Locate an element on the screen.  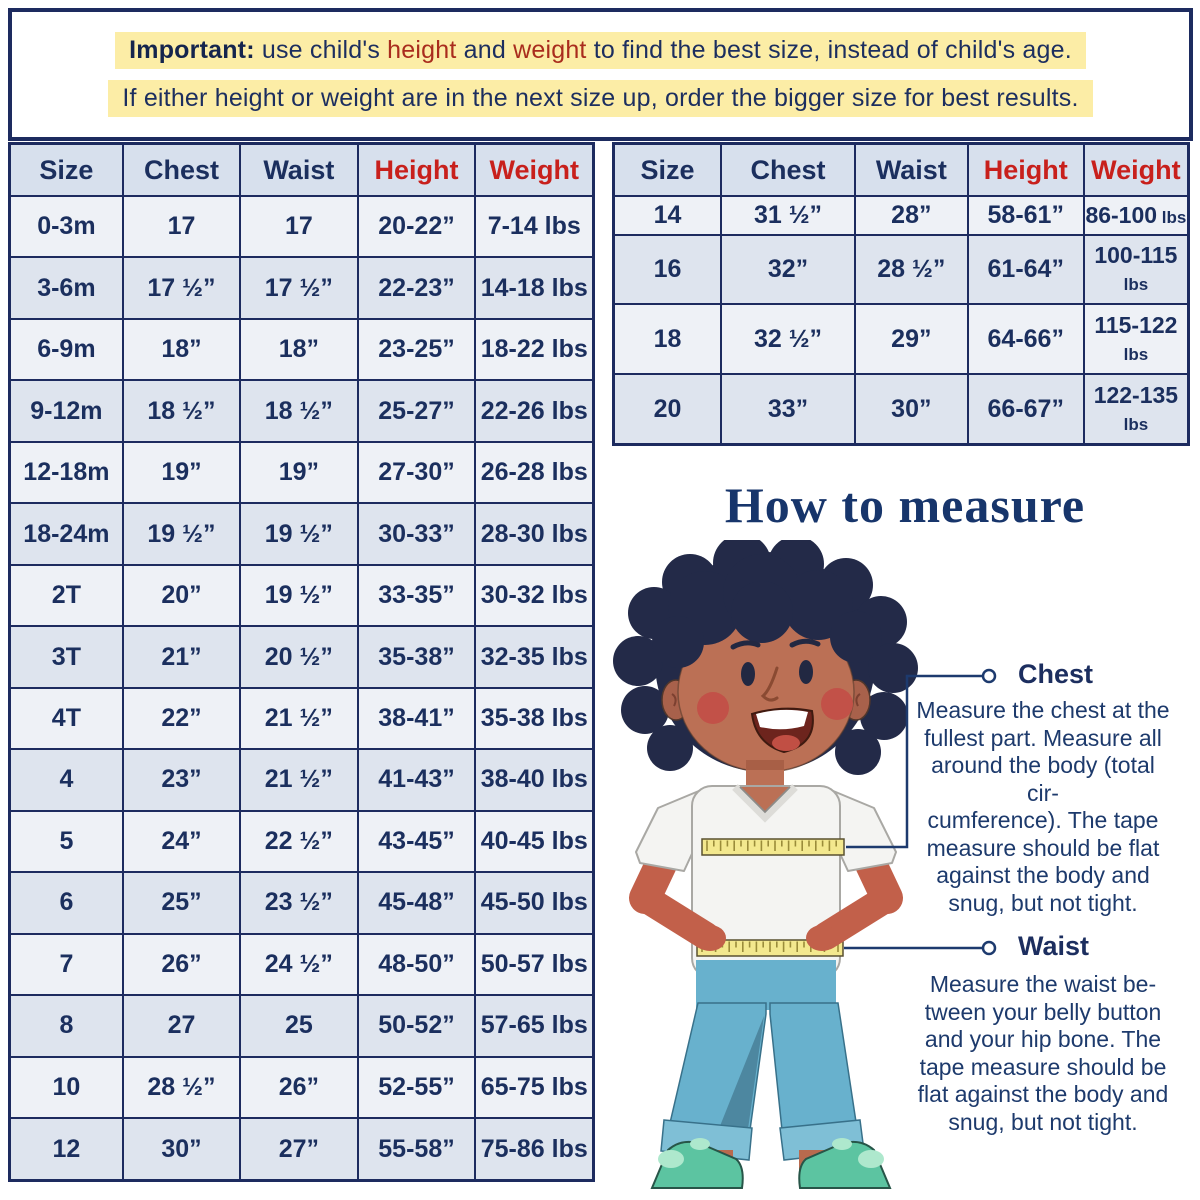
nose is located at coordinates (769, 684).